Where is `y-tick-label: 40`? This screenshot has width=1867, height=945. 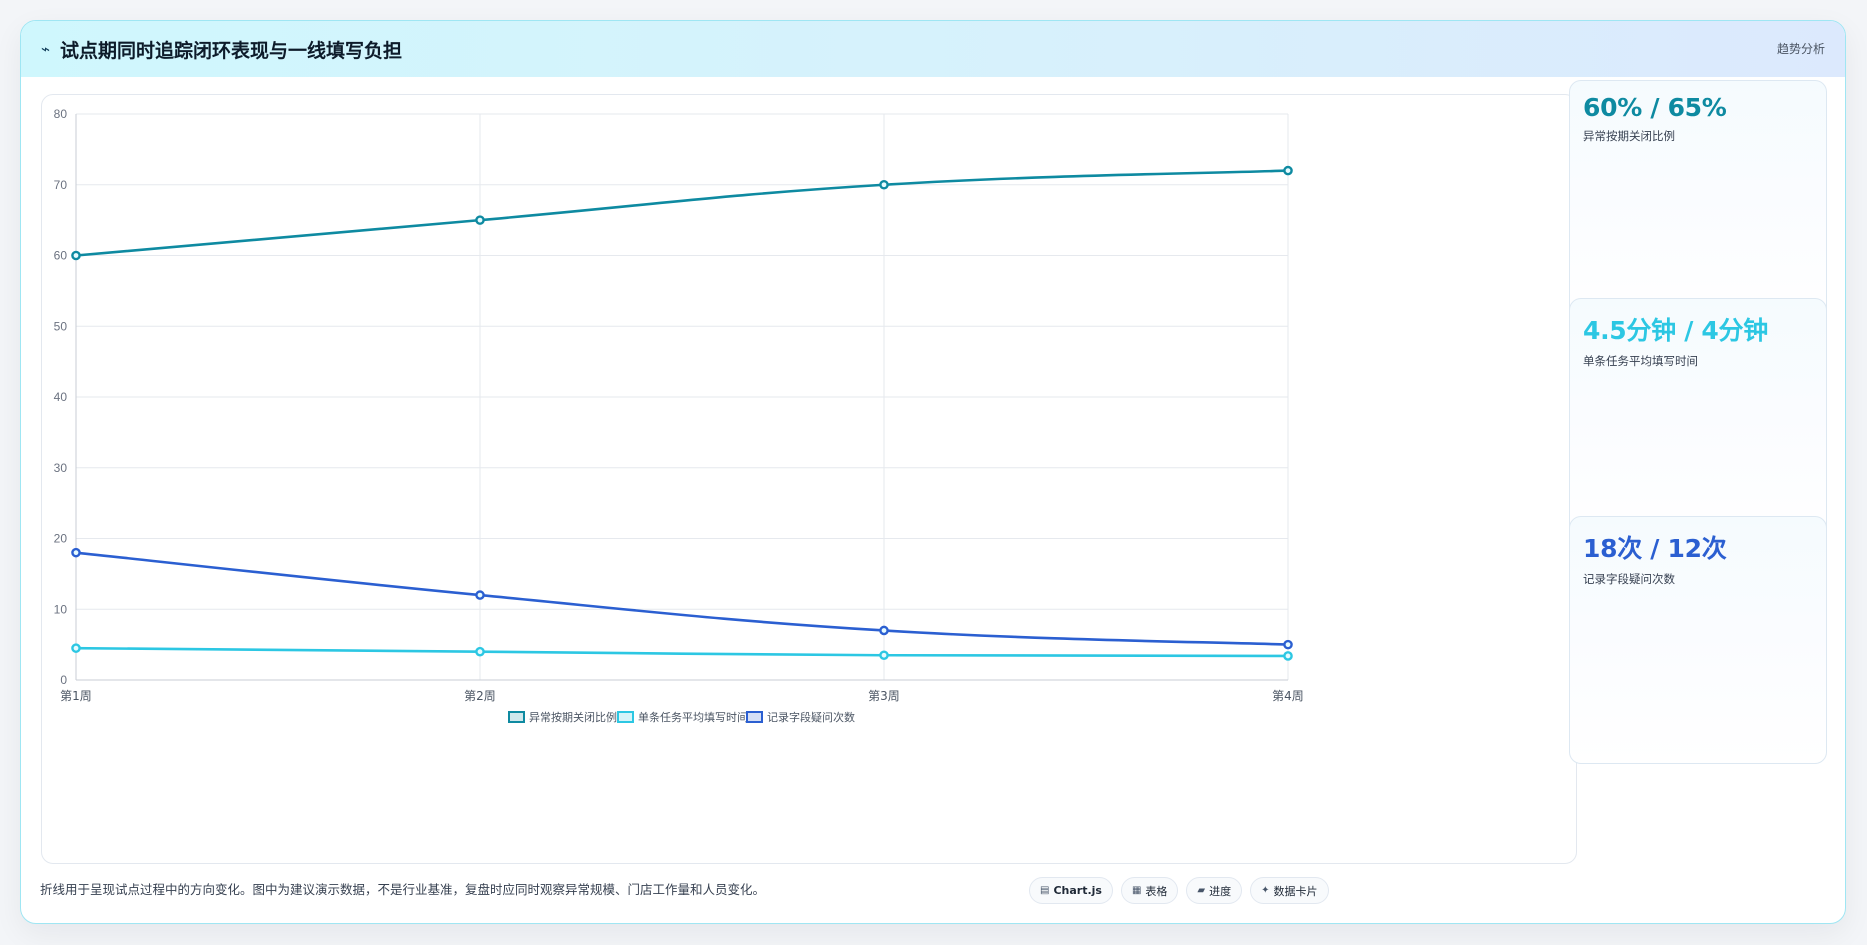
y-tick-label: 40 is located at coordinates (61, 397).